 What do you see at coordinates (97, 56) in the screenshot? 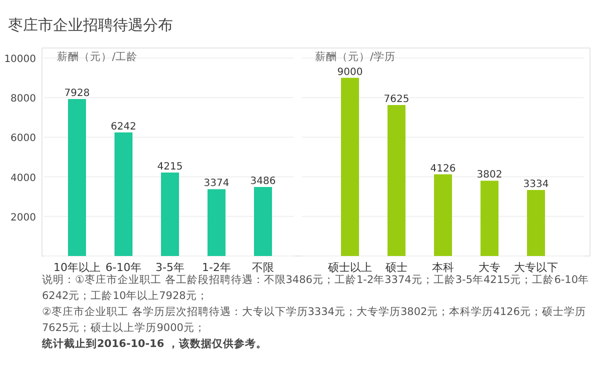
I see `chart-subtitle: 薪酬（元）/工龄` at bounding box center [97, 56].